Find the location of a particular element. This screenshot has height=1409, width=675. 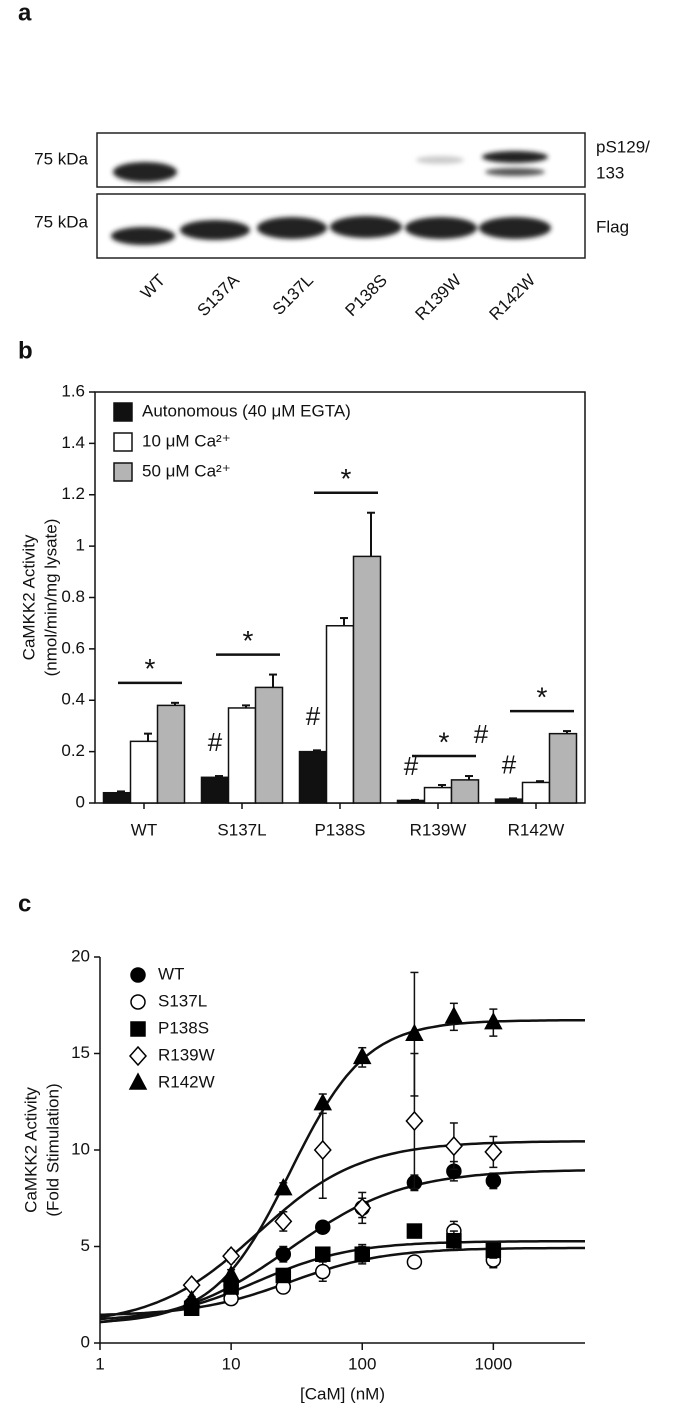

lane-label: R142W is located at coordinates (512, 298).